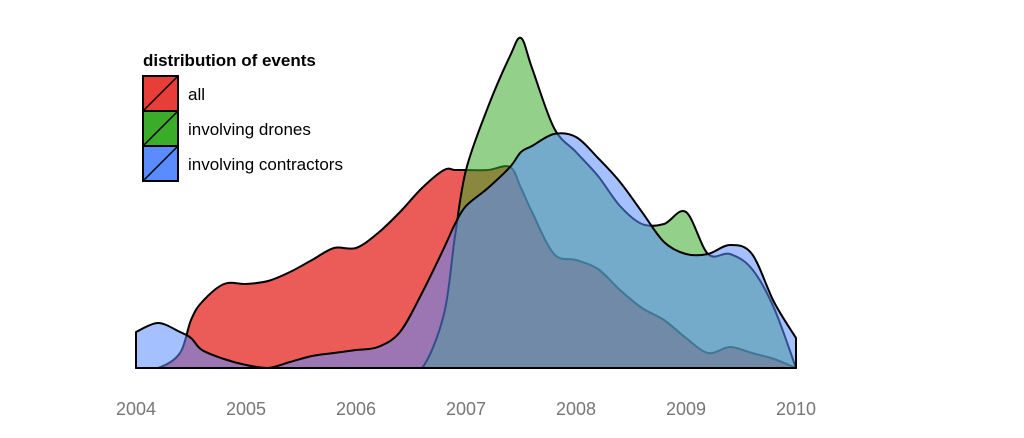 Image resolution: width=1024 pixels, height=438 pixels. I want to click on x-tick-labels: 2004 2005 2006 2007 2008 2009 2010, so click(466, 409).